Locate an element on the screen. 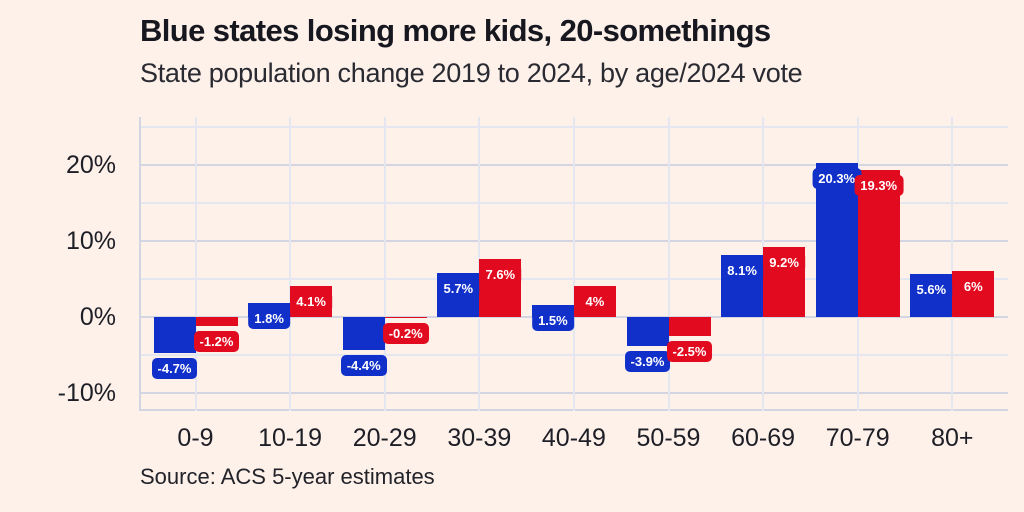 This screenshot has width=1024, height=512. bar-value-label: 20.3% is located at coordinates (837, 178).